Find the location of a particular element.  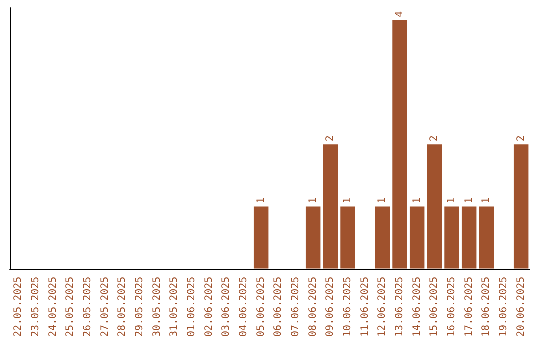

x-tick-label: 30.05.2025 is located at coordinates (157, 307).